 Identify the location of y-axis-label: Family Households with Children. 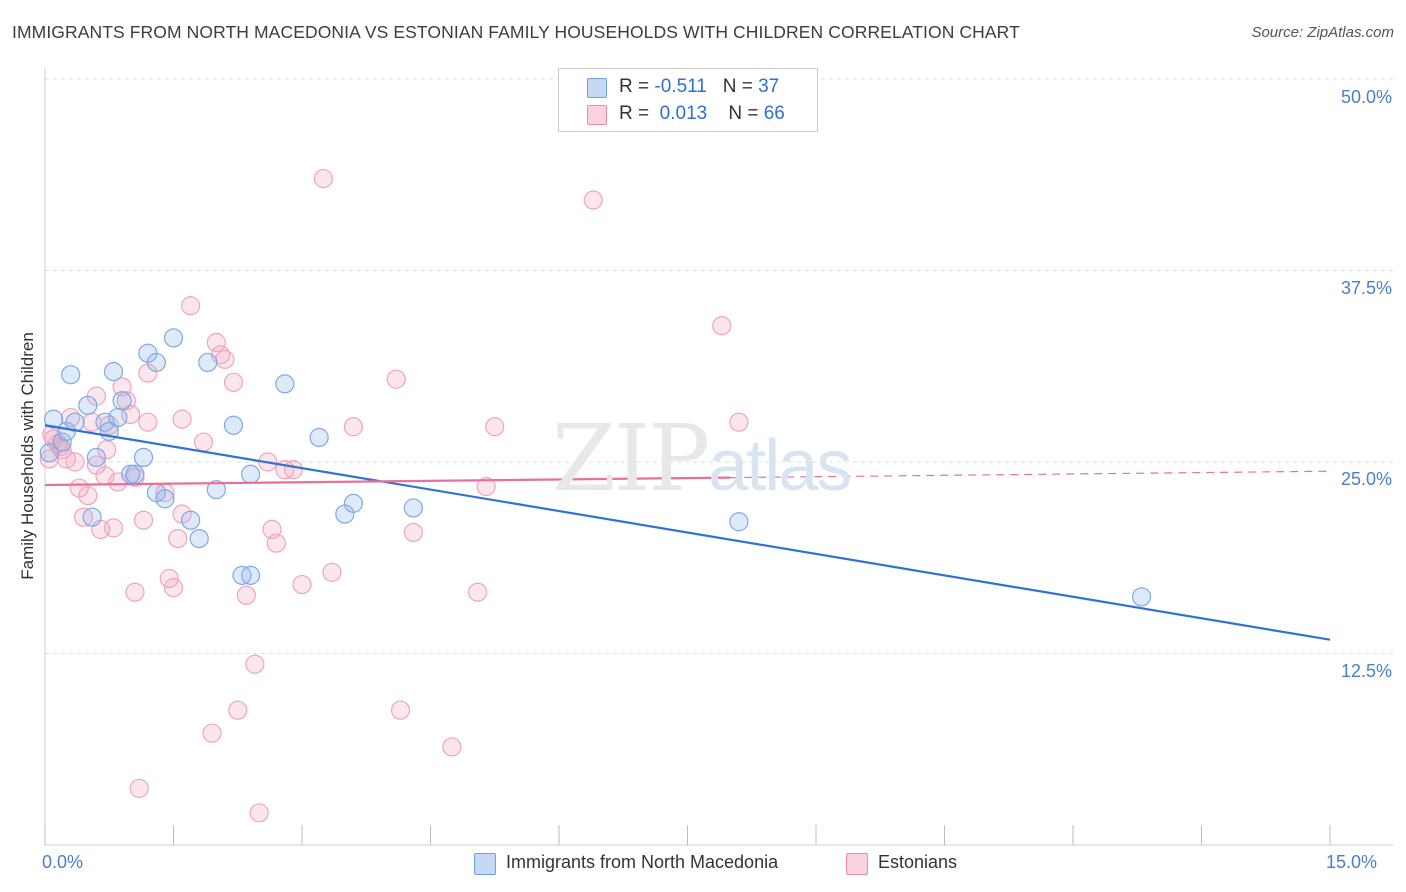
(27, 456).